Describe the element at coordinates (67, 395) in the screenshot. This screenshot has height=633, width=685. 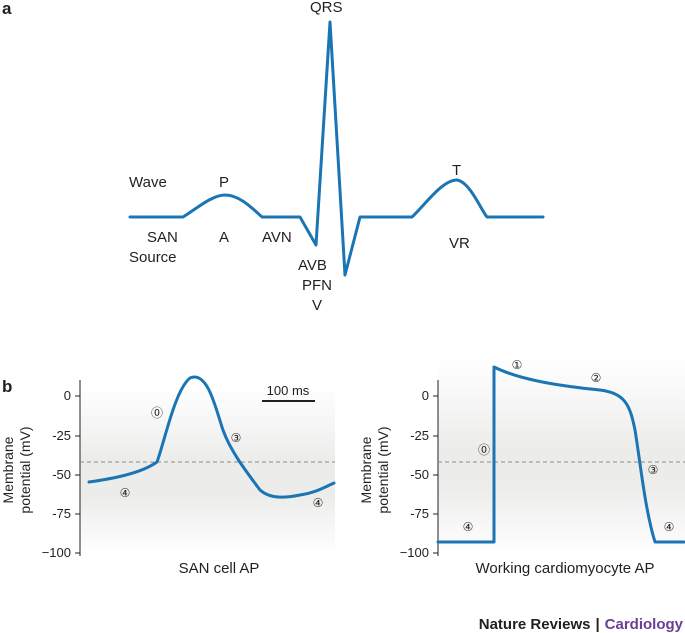
I see `san-y-tick-label: 0` at that location.